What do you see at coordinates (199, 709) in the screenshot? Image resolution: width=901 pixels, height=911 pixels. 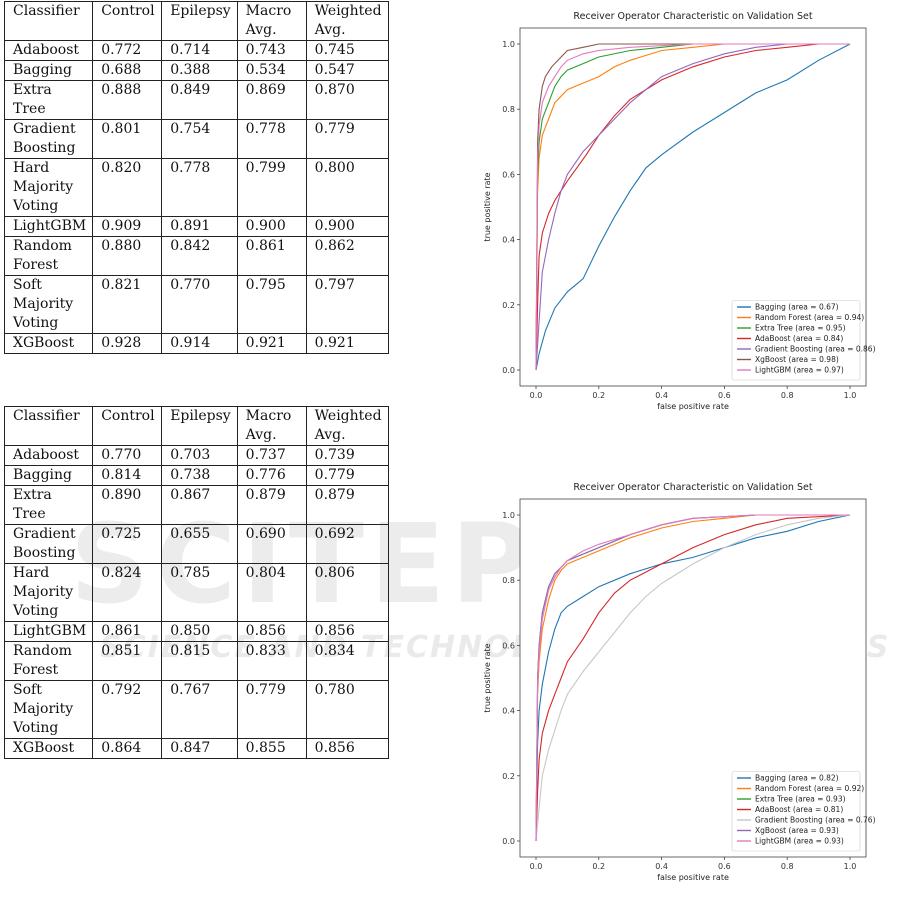 I see `score-cell: 0.767` at bounding box center [199, 709].